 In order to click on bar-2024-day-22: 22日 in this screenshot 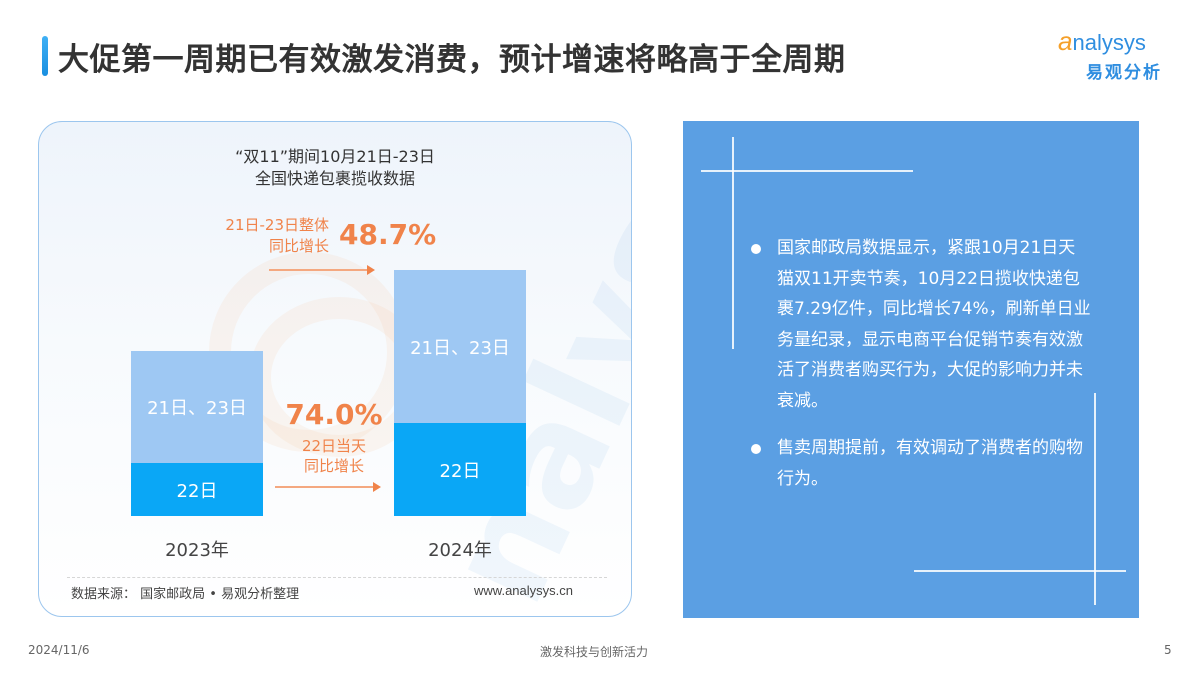, I will do `click(460, 469)`.